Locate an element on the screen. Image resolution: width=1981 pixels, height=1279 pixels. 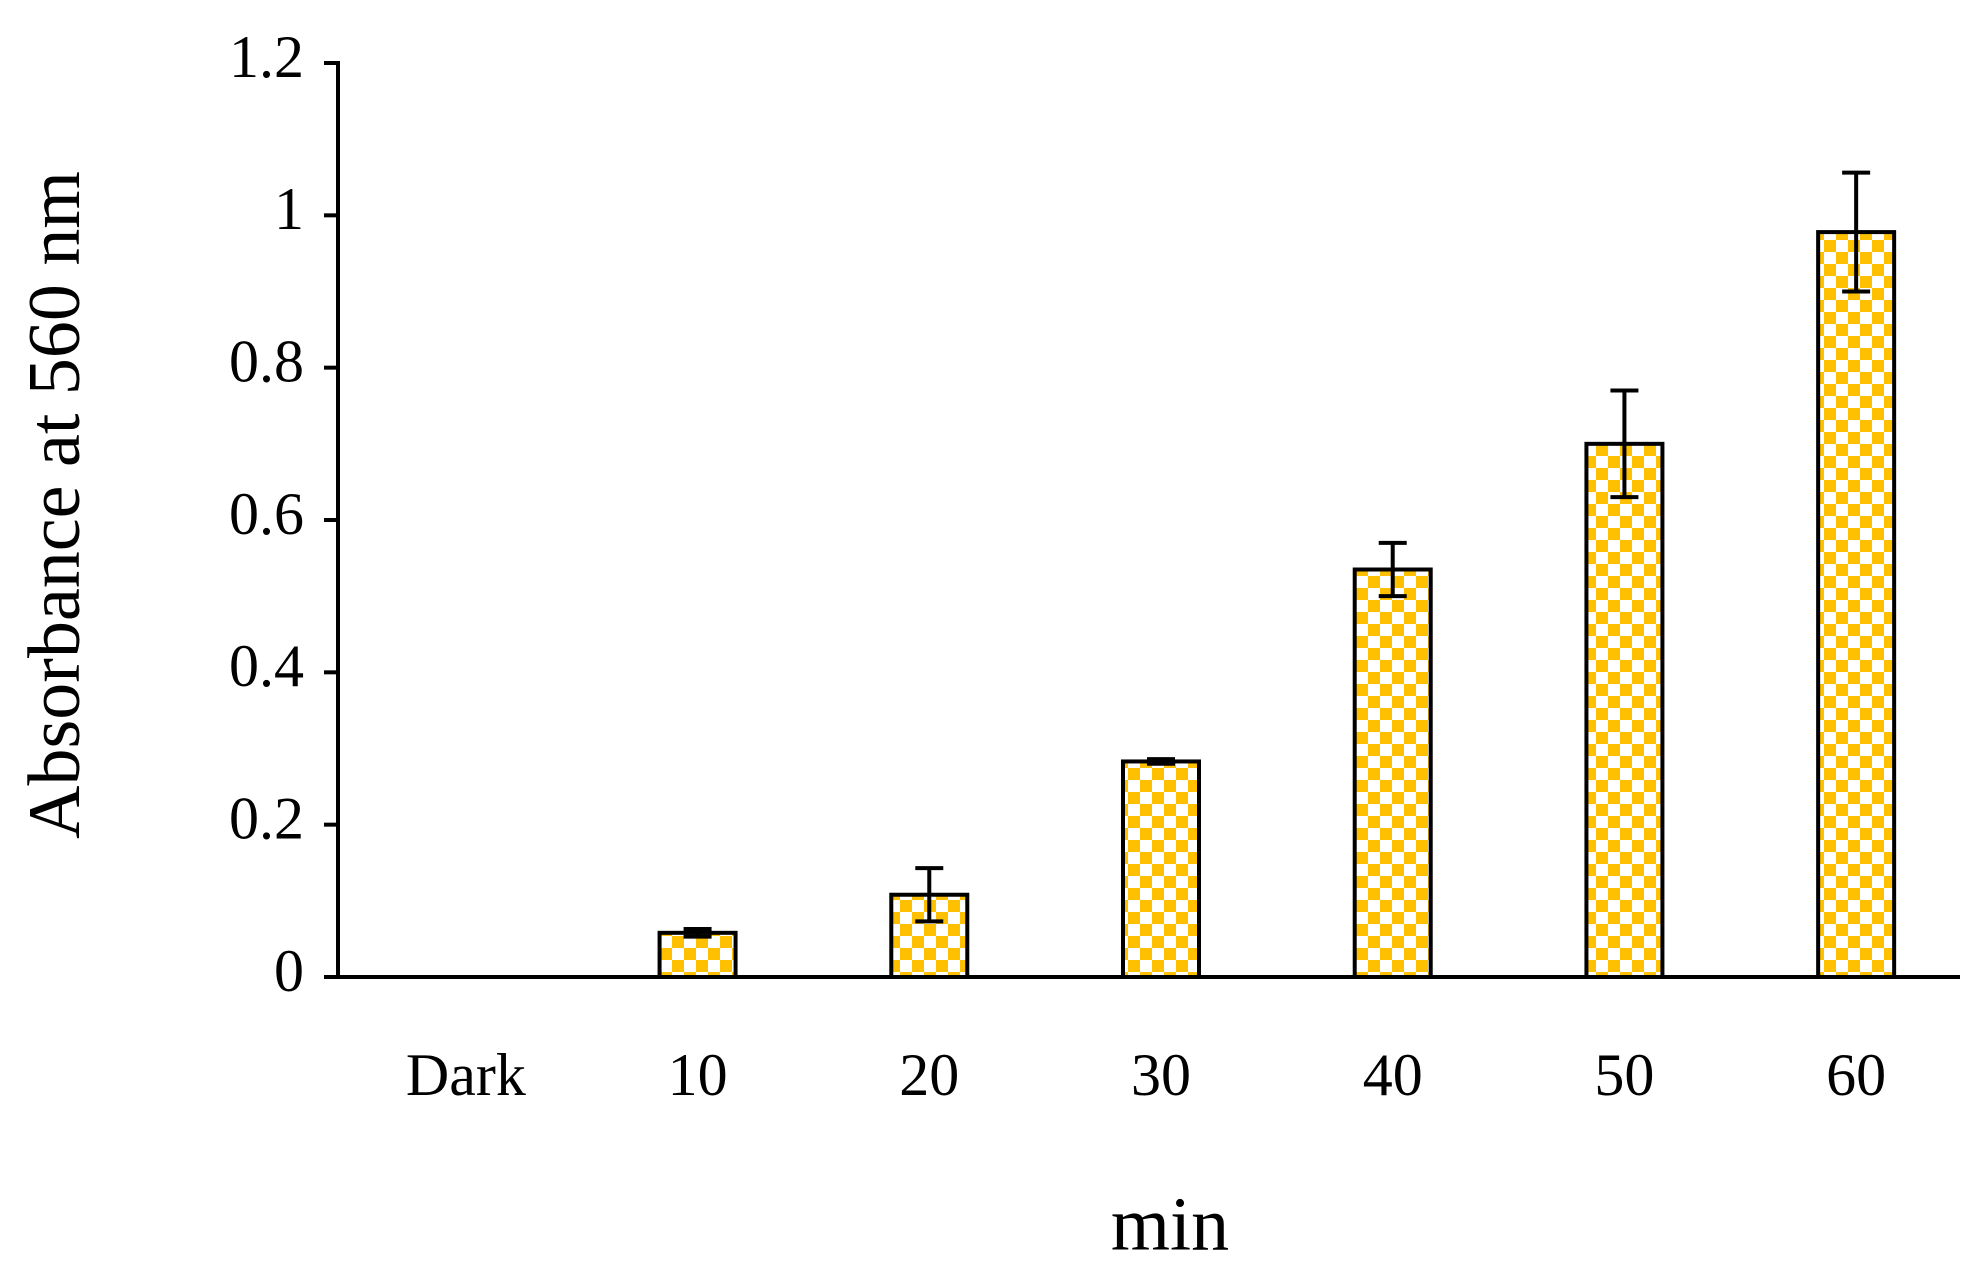
y-tick-label: 1.2 is located at coordinates (266, 57).